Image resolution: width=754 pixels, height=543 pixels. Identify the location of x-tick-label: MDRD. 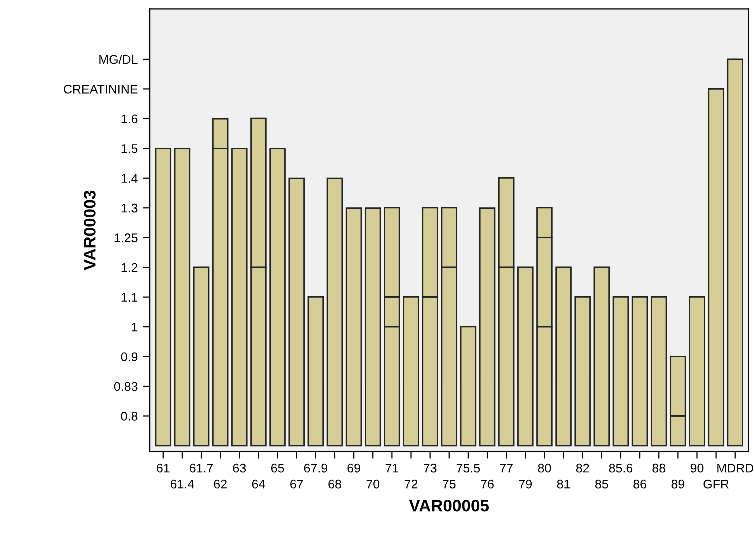
(736, 468).